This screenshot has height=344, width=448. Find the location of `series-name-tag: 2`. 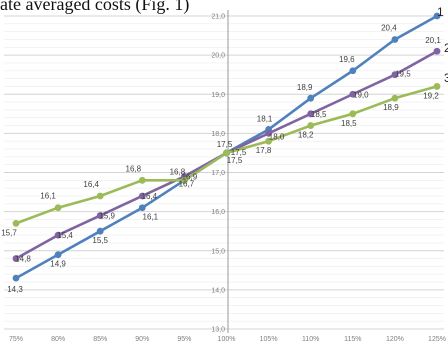

series-name-tag: 2 is located at coordinates (446, 48).